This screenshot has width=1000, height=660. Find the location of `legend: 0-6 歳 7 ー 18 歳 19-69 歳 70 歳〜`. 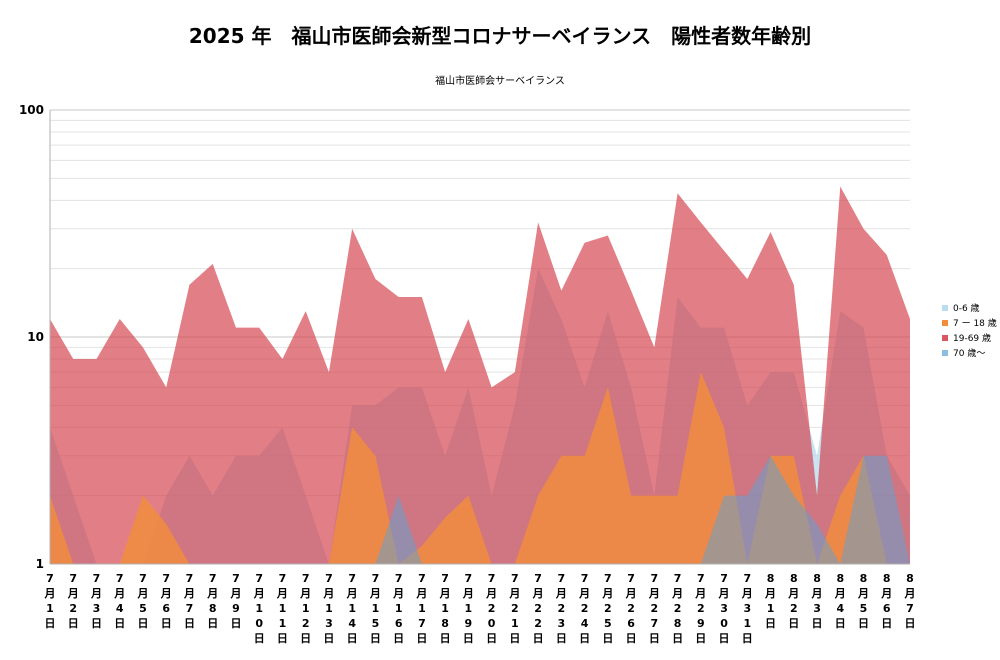

legend: 0-6 歳 7 ー 18 歳 19-69 歳 70 歳〜 is located at coordinates (969, 330).